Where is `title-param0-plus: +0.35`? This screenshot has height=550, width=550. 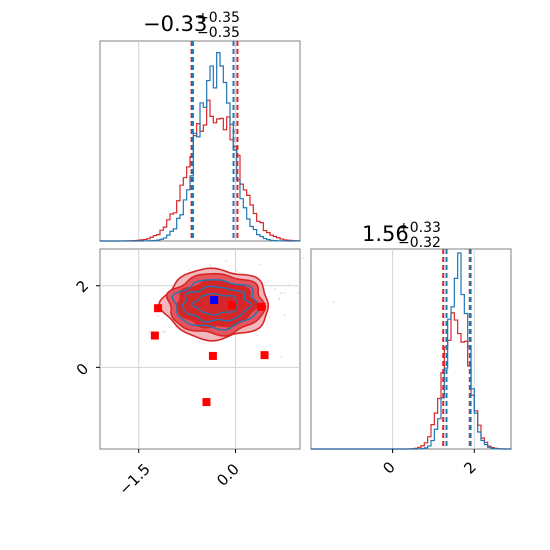
title-param0-plus: +0.35 is located at coordinates (218, 18).